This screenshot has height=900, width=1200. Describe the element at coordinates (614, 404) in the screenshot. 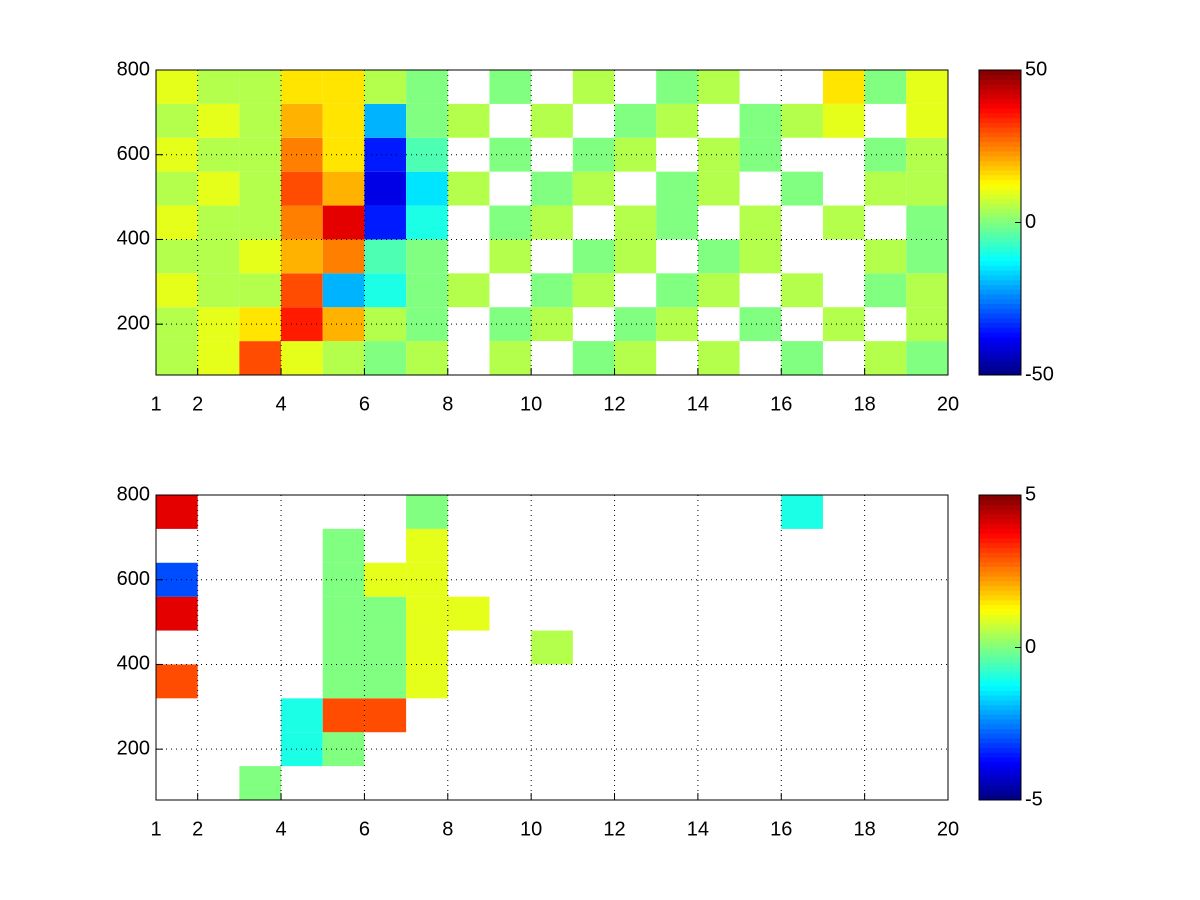

I see `x-tick-label: 12` at that location.